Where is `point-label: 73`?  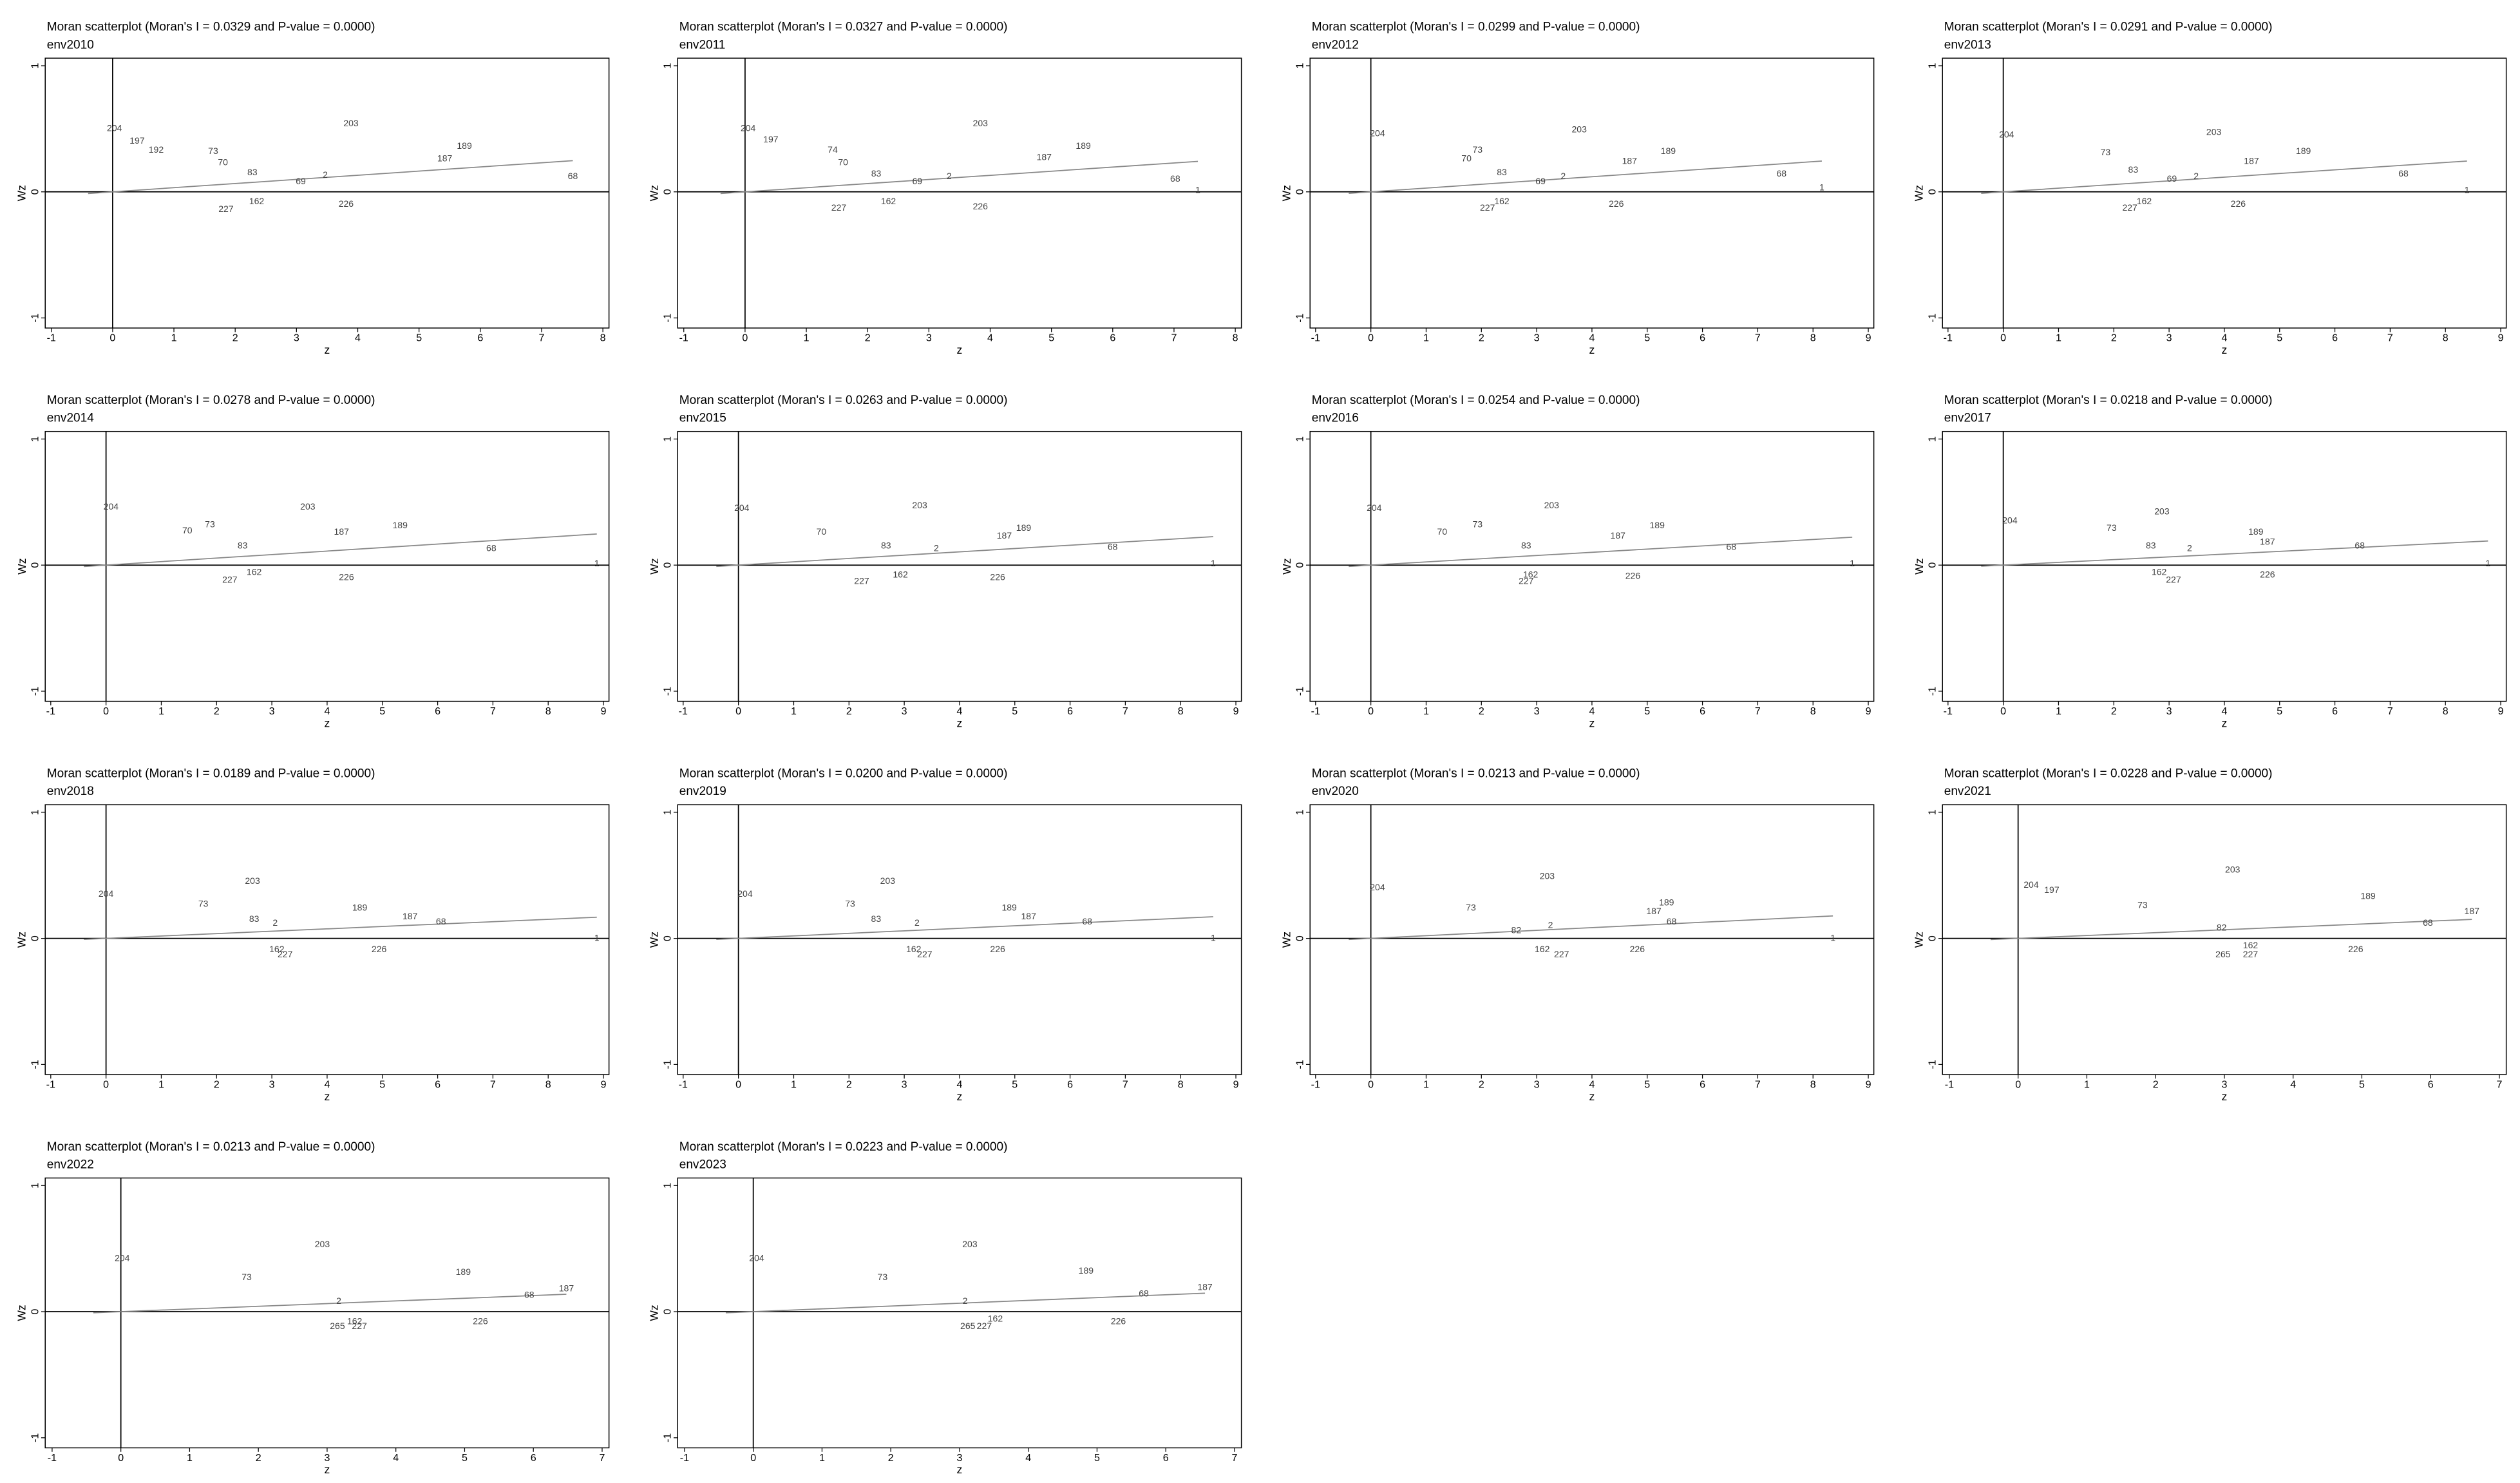 point-label: 73 is located at coordinates (1477, 149).